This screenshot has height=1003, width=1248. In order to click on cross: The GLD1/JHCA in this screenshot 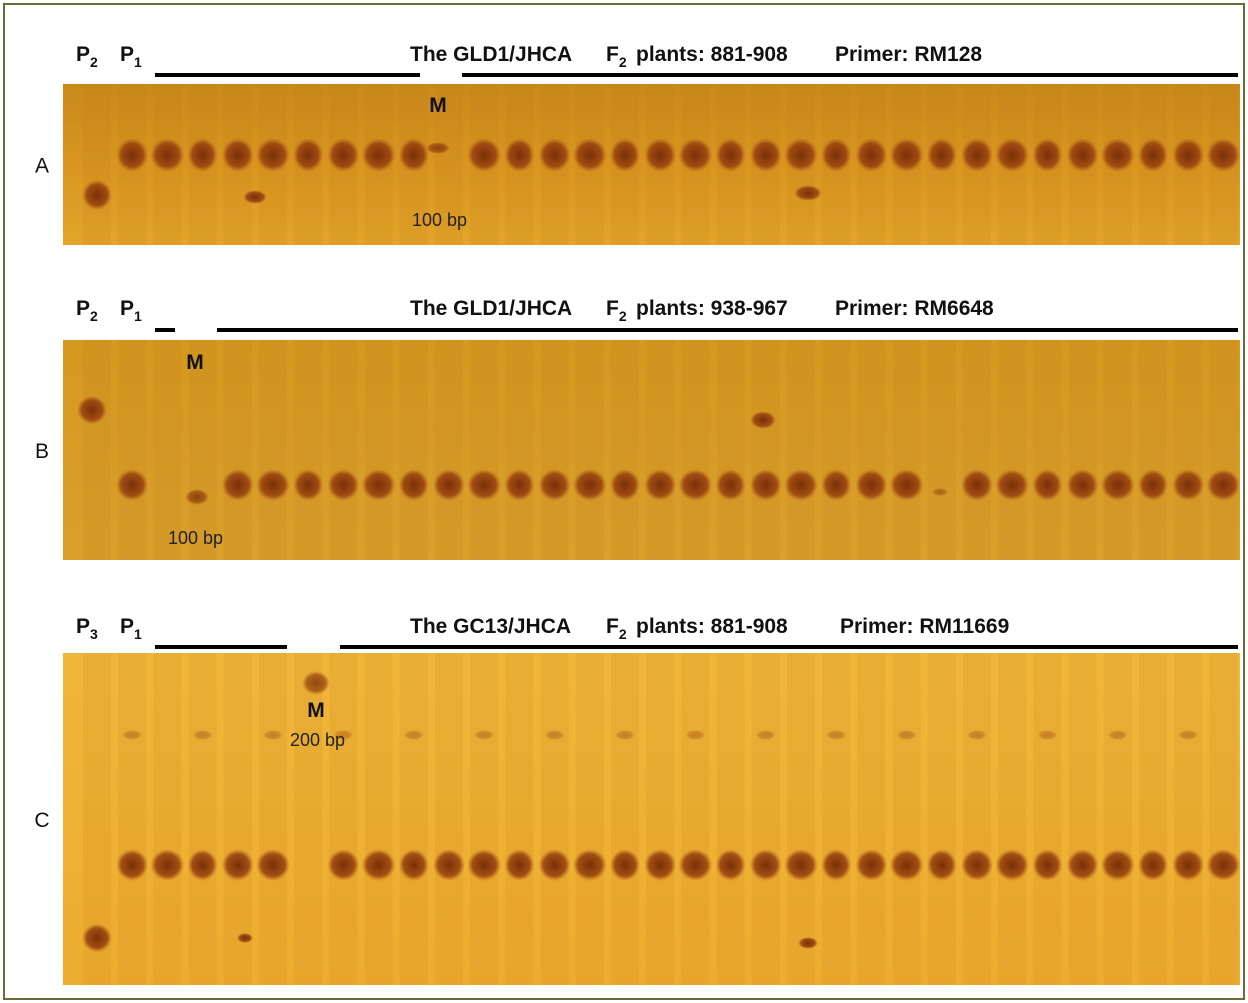, I will do `click(491, 308)`.